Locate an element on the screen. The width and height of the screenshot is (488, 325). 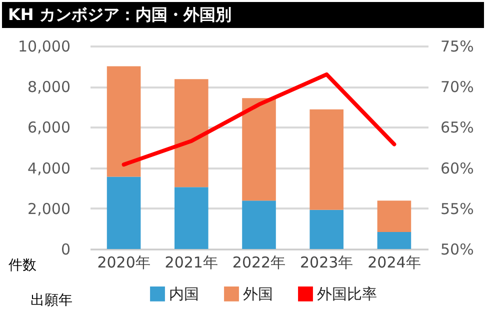
y-tick-label: 2,000 is located at coordinates (49, 209).